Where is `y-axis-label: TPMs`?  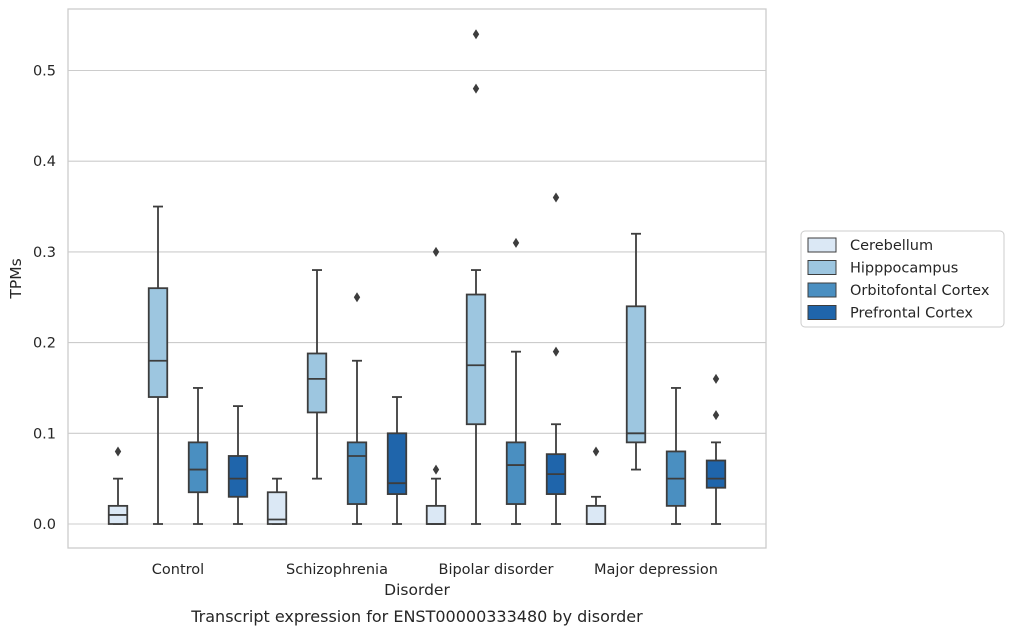 y-axis-label: TPMs is located at coordinates (16, 278).